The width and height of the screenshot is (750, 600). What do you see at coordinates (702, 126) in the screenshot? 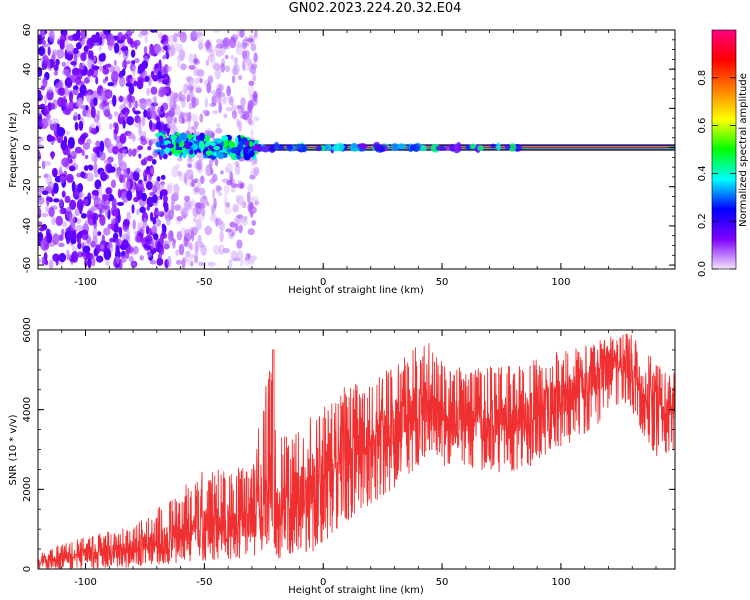
I see `colorbar-tick-label: 0.6` at bounding box center [702, 126].